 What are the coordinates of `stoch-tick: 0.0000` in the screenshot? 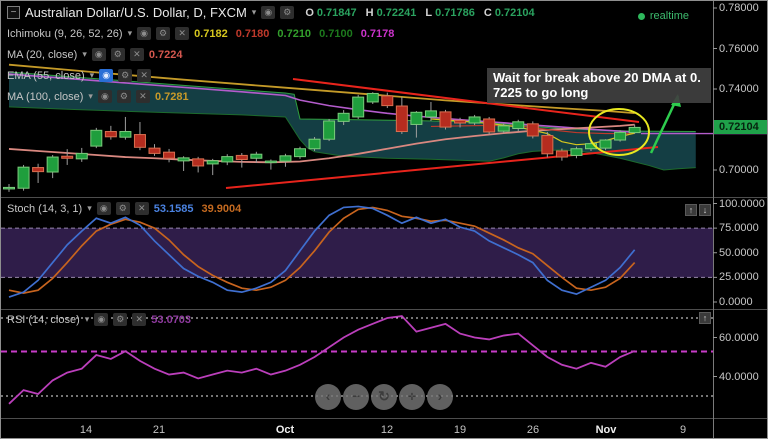 It's located at (736, 302).